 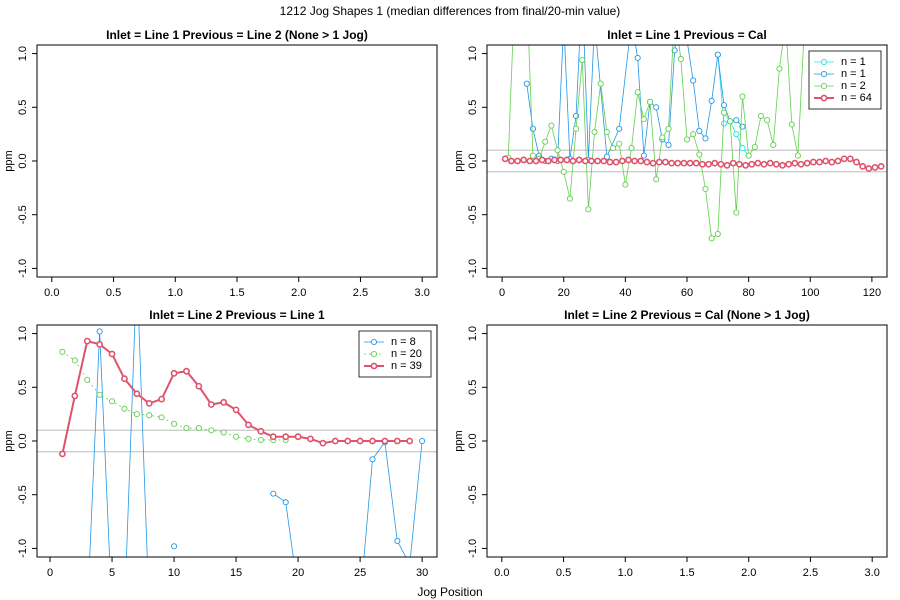 I want to click on legend-label: n = 64, so click(x=856, y=98).